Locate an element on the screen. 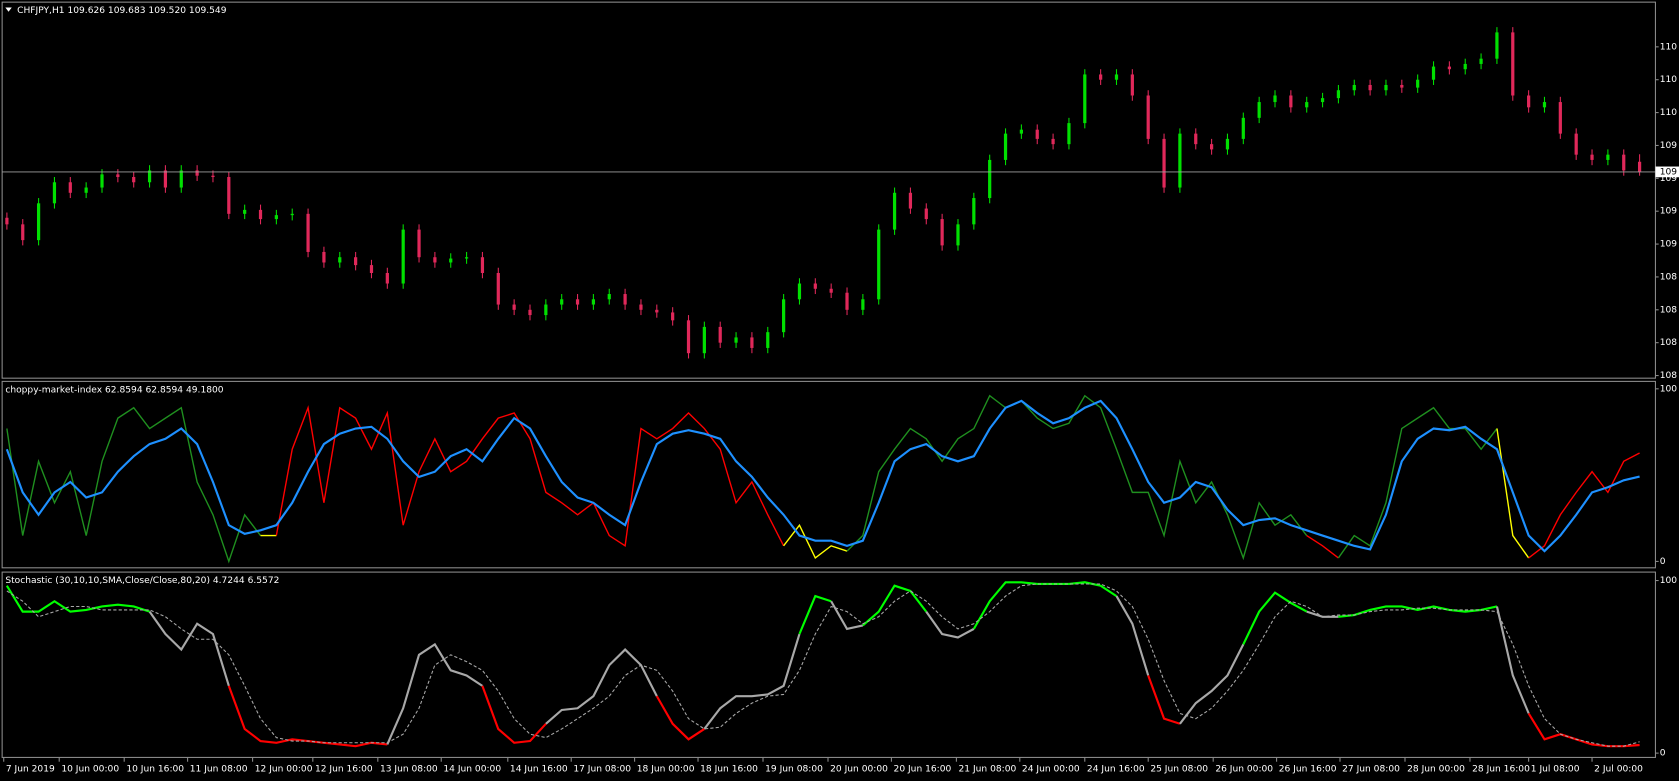  x-tick-label: 28 Jun 00:00 is located at coordinates (1436, 770).